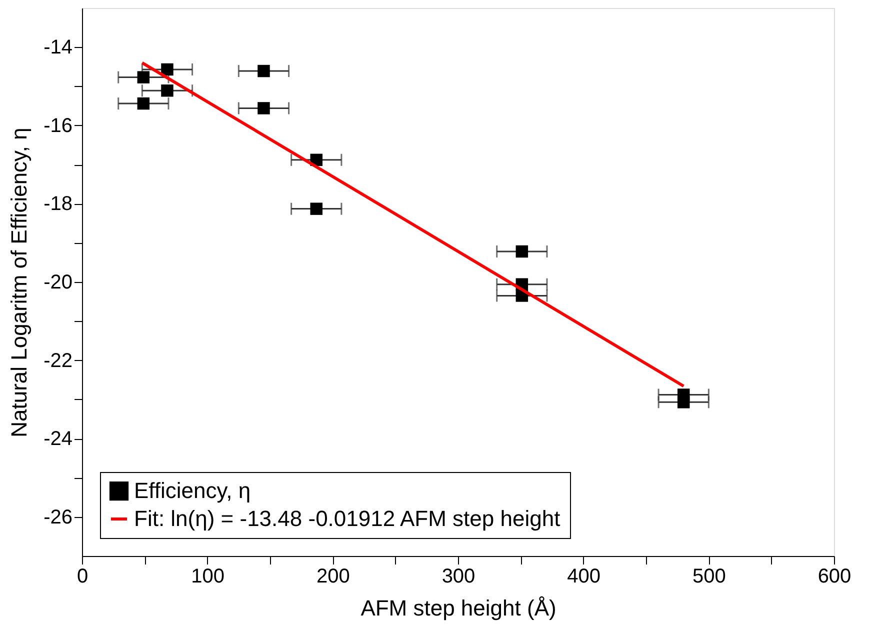 The height and width of the screenshot is (642, 872). Describe the element at coordinates (584, 577) in the screenshot. I see `x-tick-label: 400` at that location.